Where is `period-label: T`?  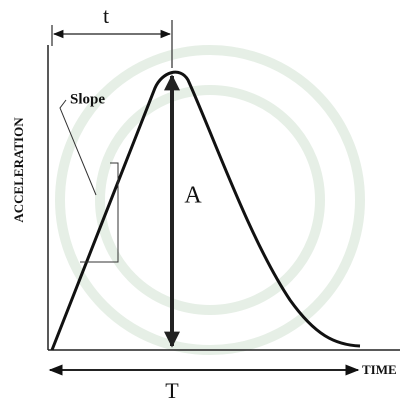 period-label: T is located at coordinates (172, 390).